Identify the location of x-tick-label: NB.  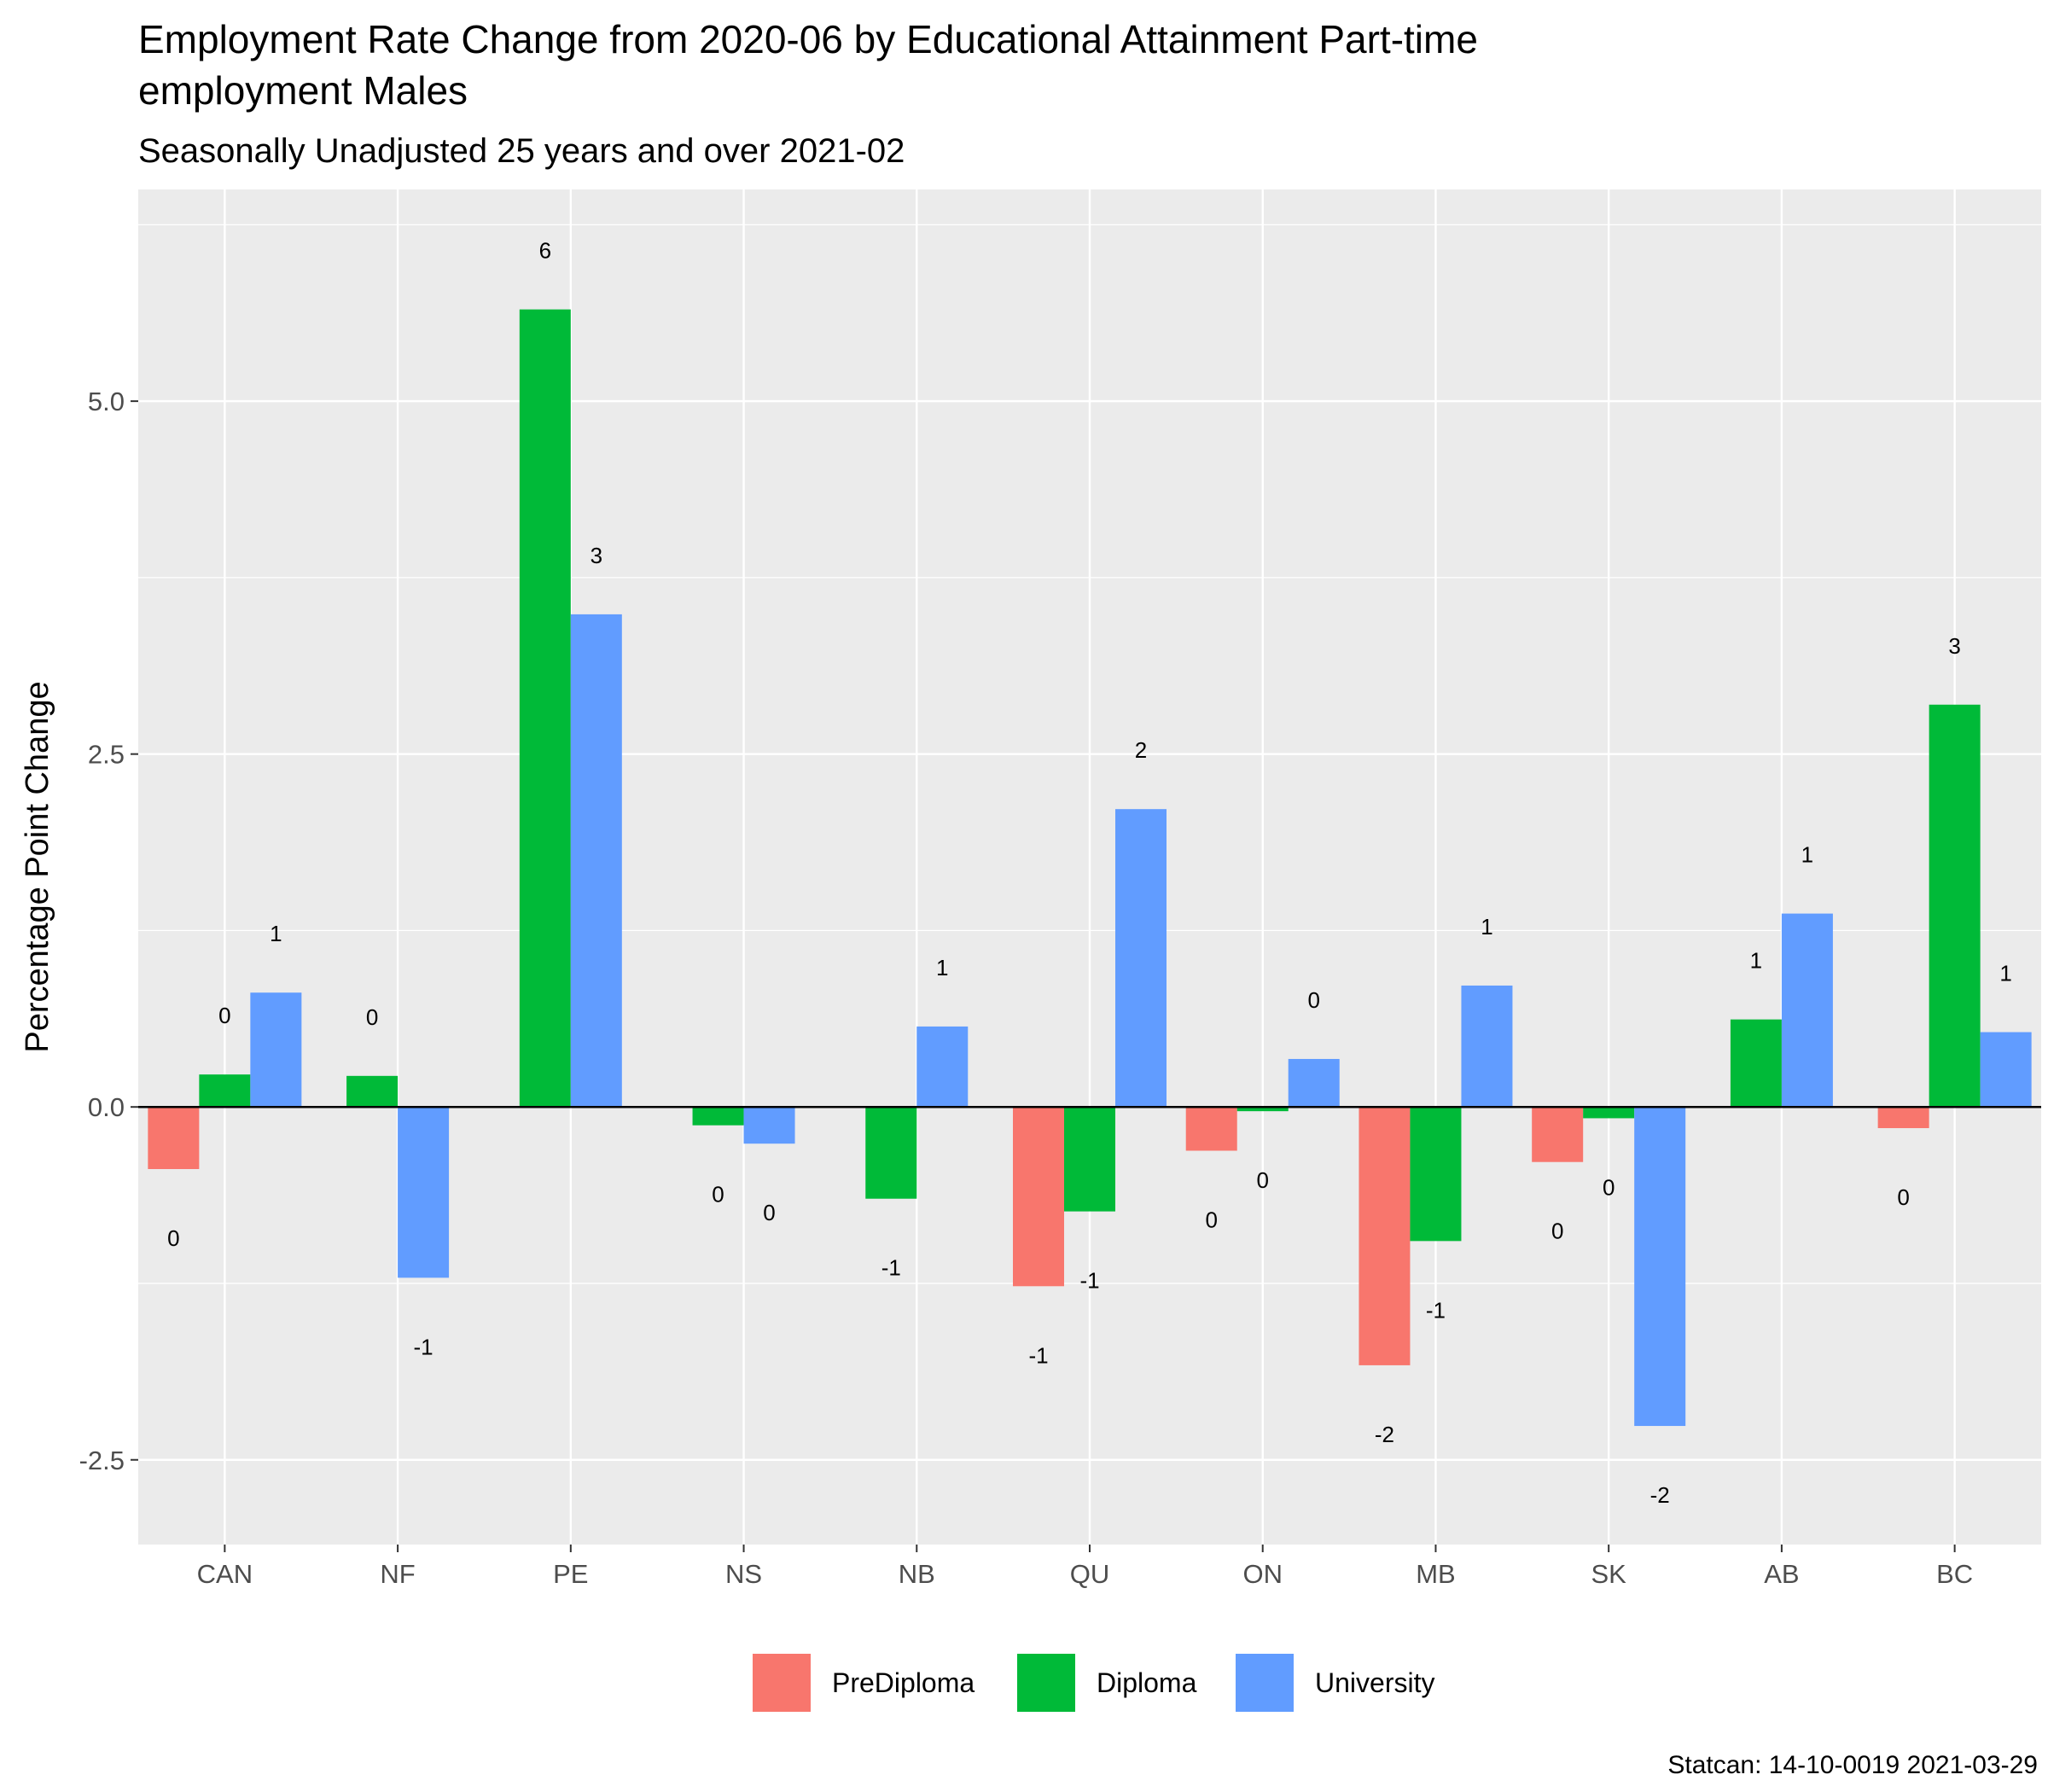
(917, 1574).